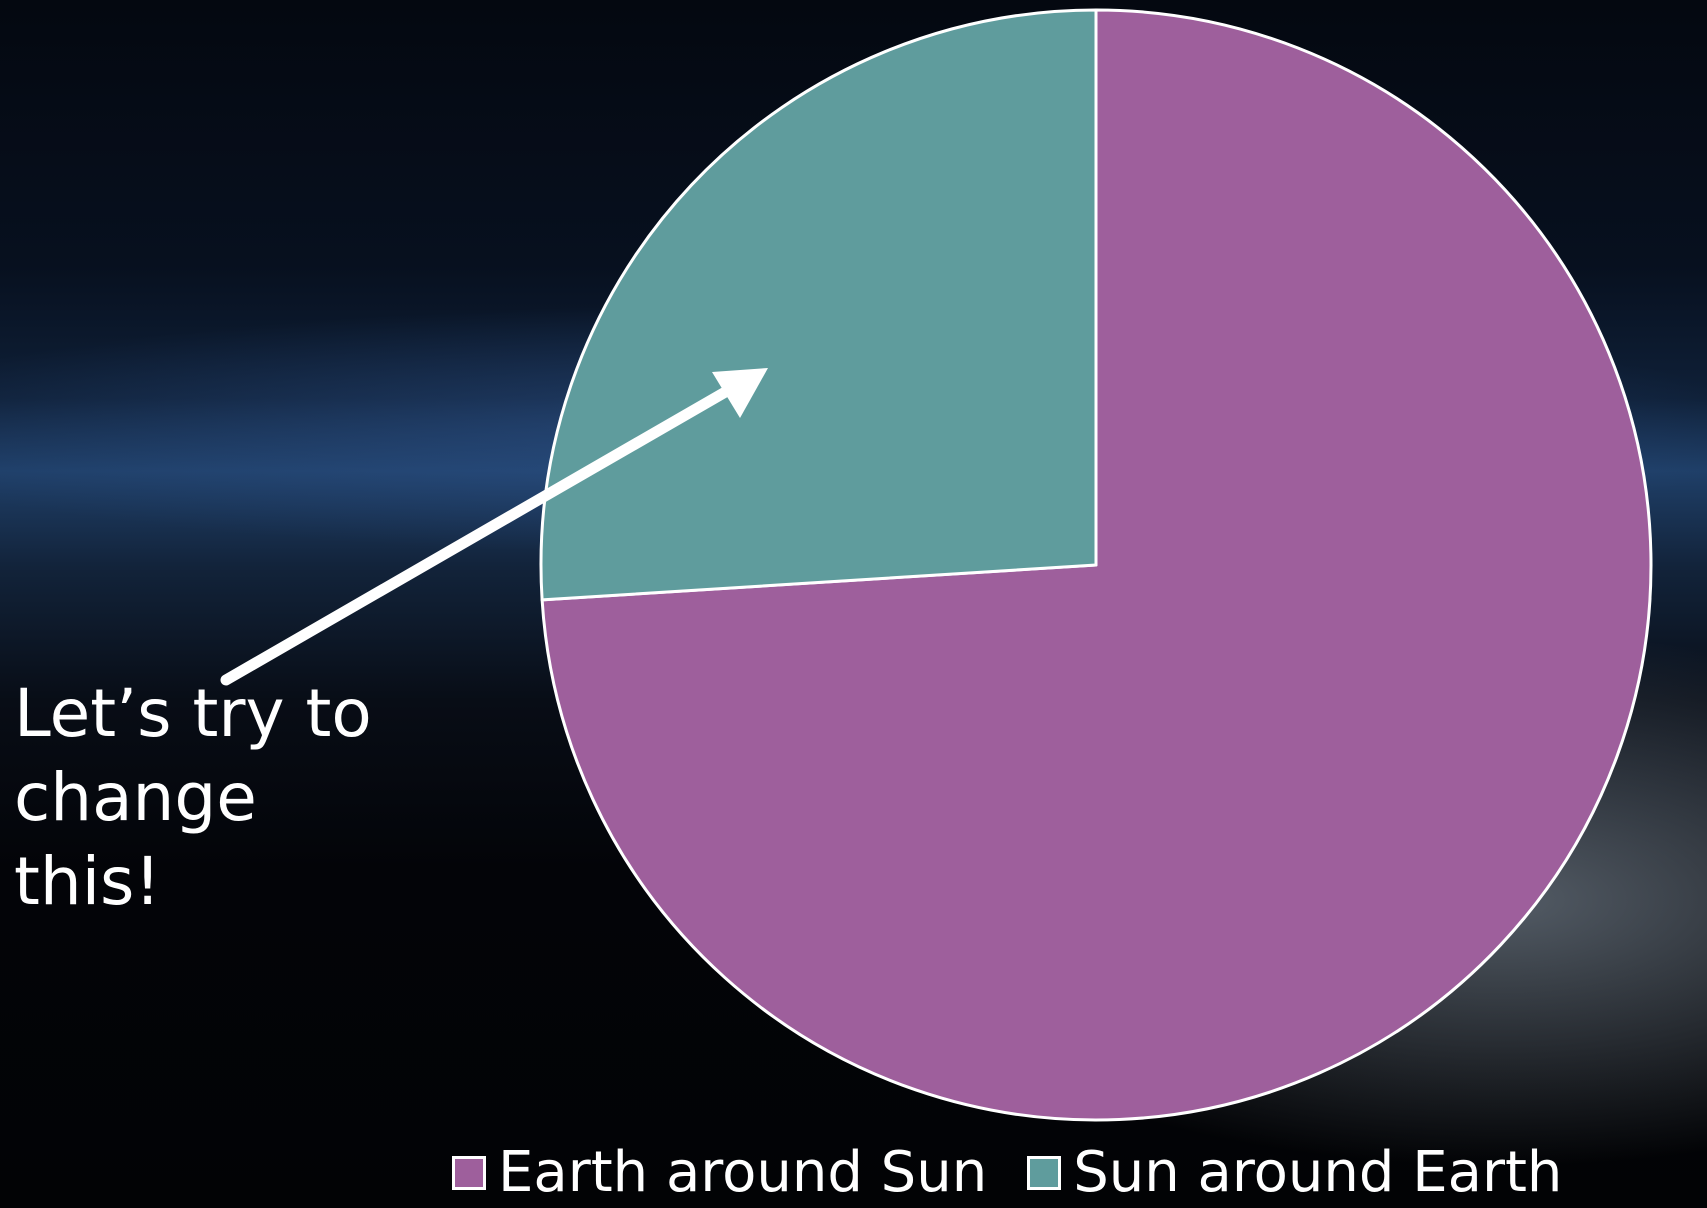 Image resolution: width=1707 pixels, height=1208 pixels. Describe the element at coordinates (740, 393) in the screenshot. I see `arrow-head` at that location.